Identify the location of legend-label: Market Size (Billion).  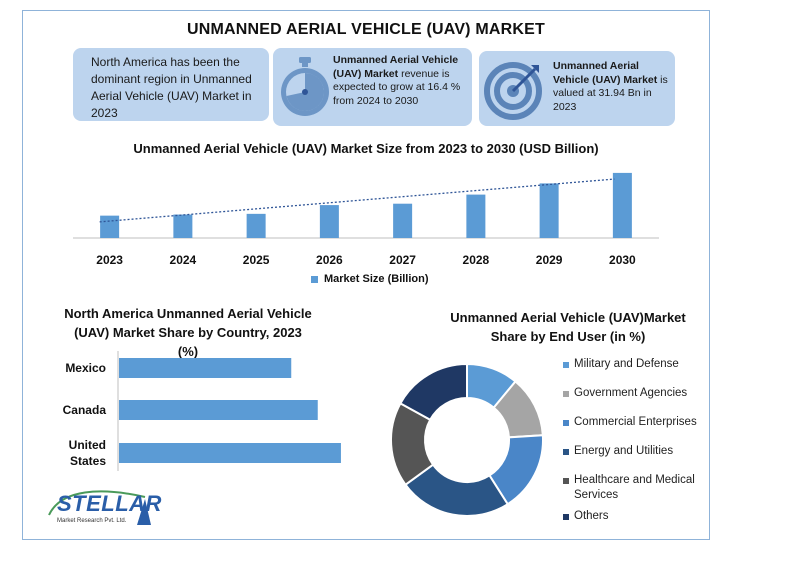
(376, 279).